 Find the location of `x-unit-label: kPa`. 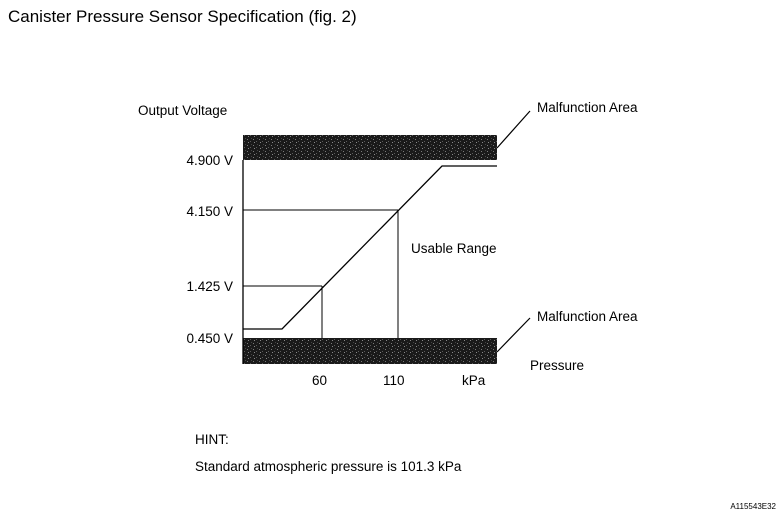

x-unit-label: kPa is located at coordinates (474, 380).